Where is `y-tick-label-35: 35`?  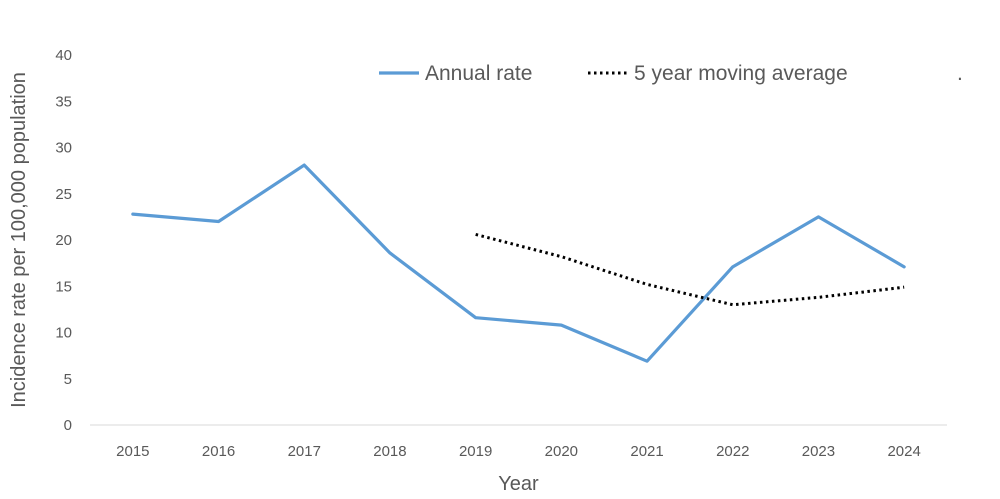
y-tick-label-35: 35 is located at coordinates (63, 101).